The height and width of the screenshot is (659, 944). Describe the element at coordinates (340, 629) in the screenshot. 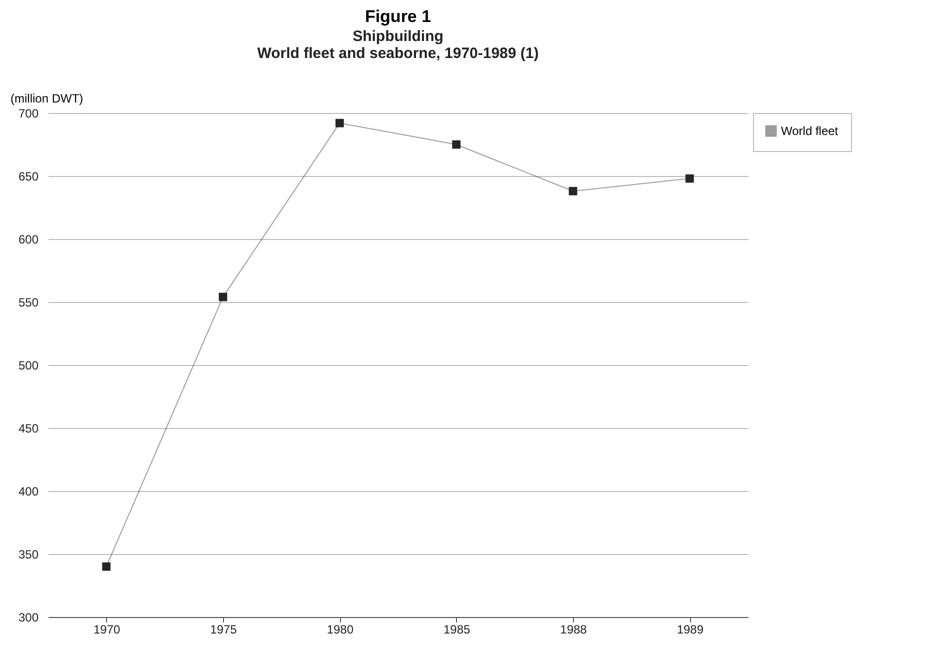

I see `x-tick-label: 1980` at that location.